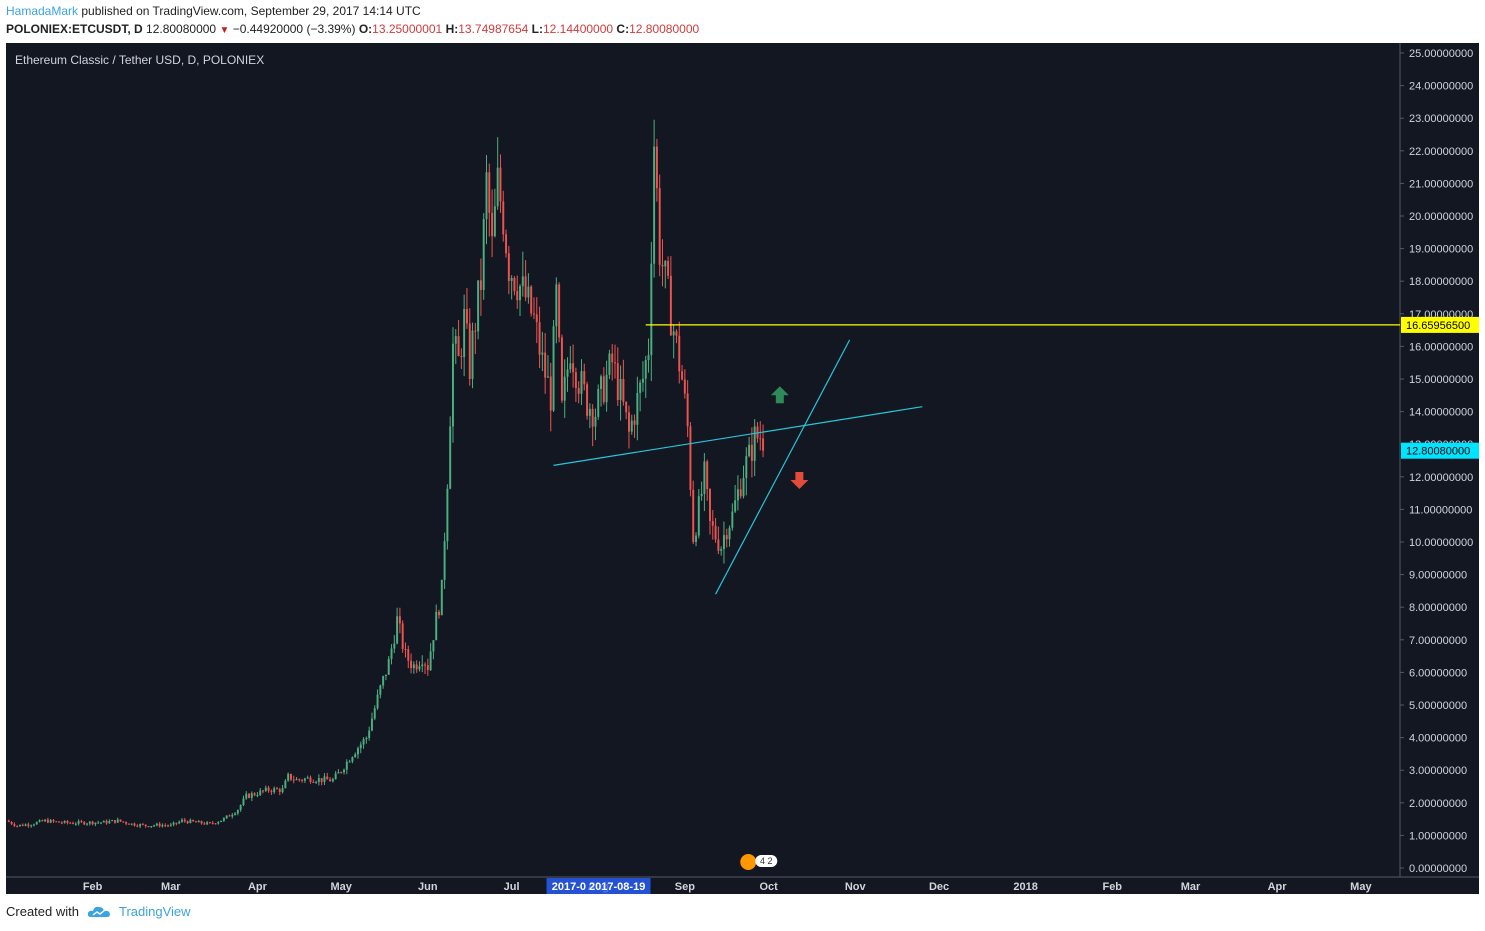 The height and width of the screenshot is (931, 1485). I want to click on x-tick-label: Jul, so click(512, 887).